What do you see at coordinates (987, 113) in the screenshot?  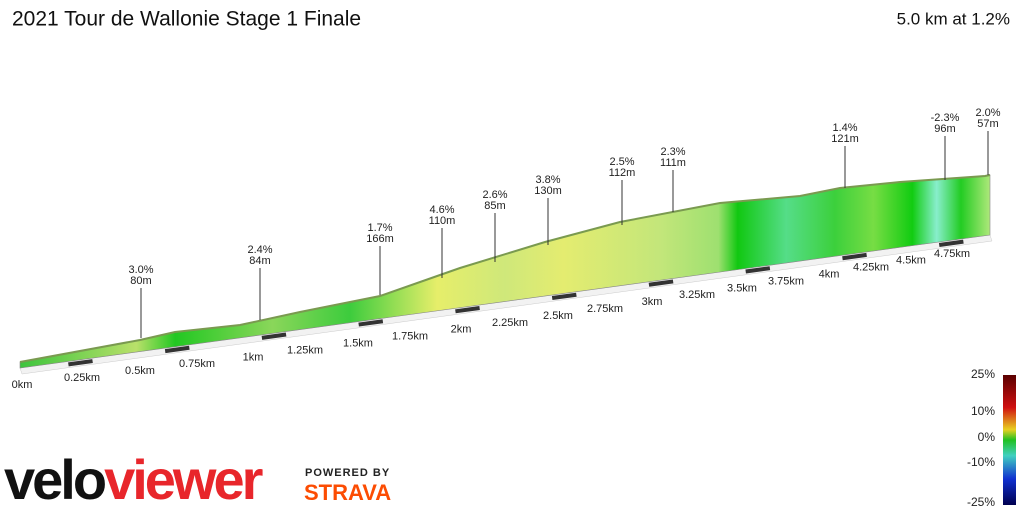 I see `annotation-grade: 2.0%` at bounding box center [987, 113].